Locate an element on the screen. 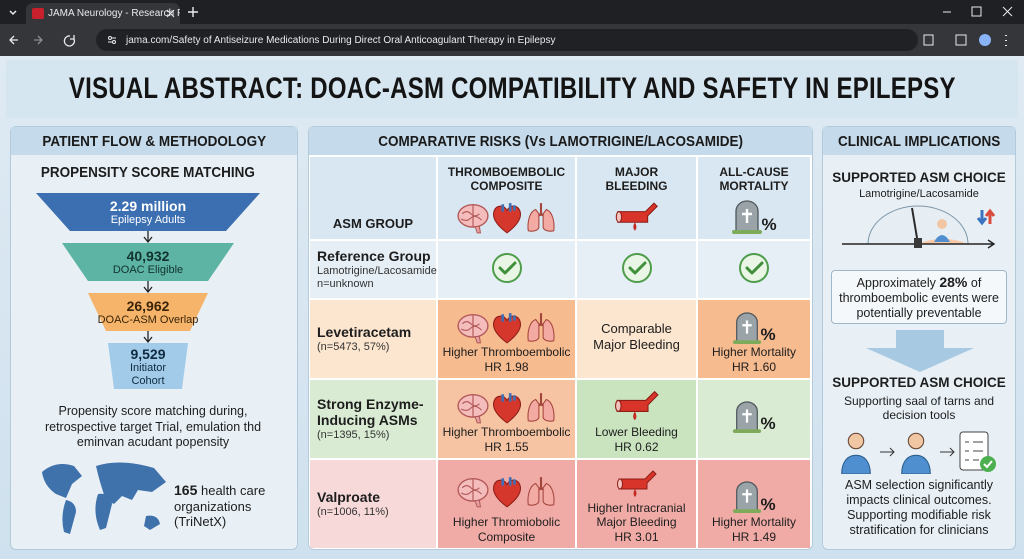  risk-text: Lower Bleeding is located at coordinates (636, 432).